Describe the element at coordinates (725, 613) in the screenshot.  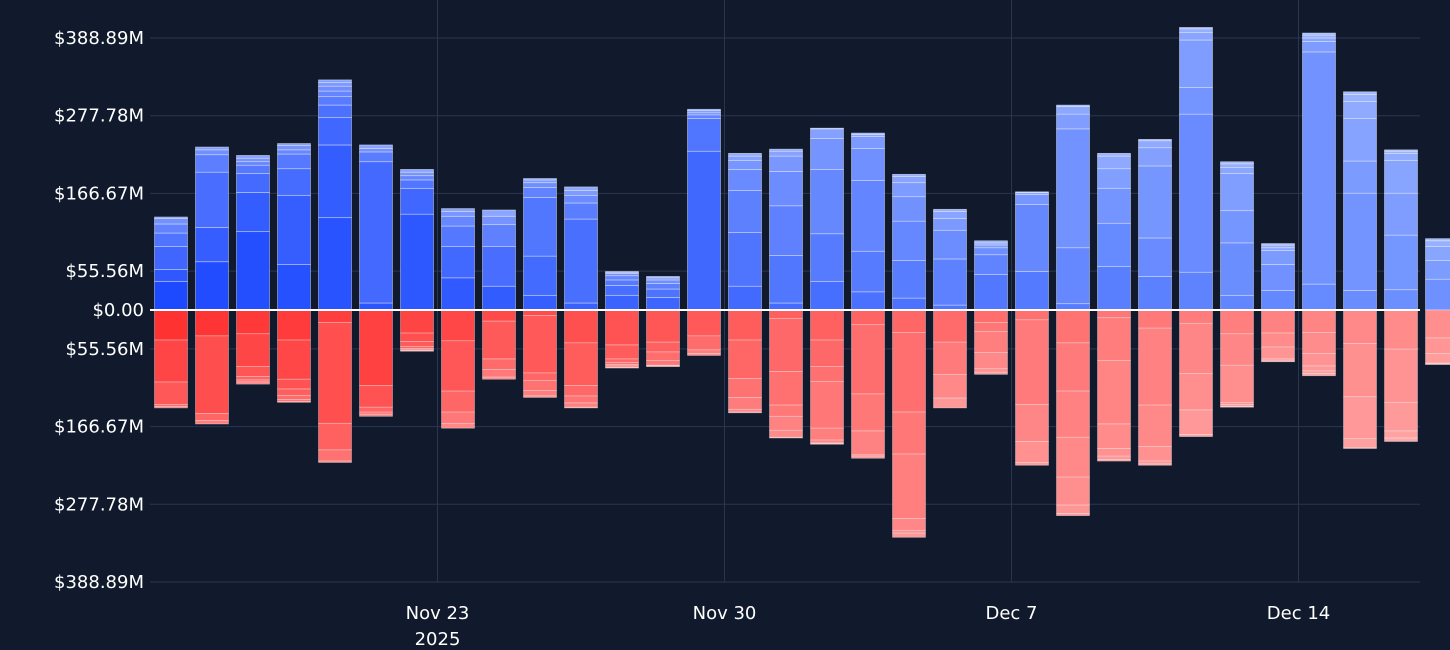
I see `x-tick-label: Nov 30` at that location.